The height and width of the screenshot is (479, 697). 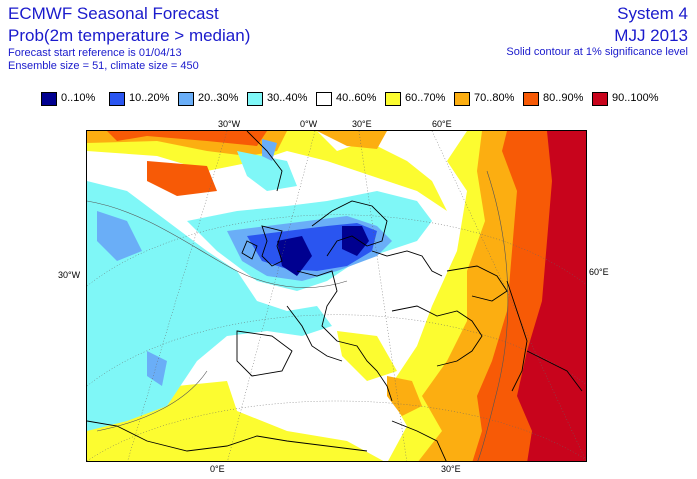 What do you see at coordinates (287, 98) in the screenshot?
I see `legend-label: 30..40%` at bounding box center [287, 98].